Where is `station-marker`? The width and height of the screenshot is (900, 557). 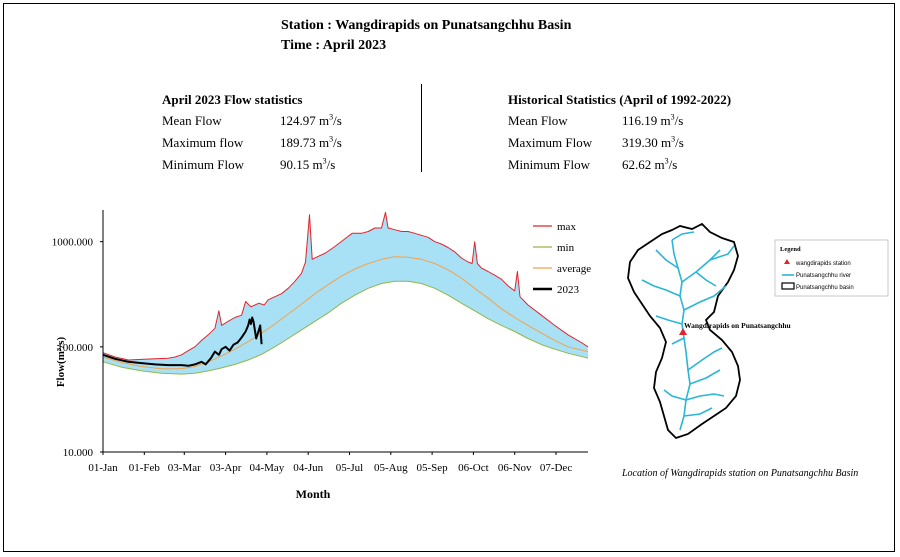
station-marker is located at coordinates (683, 331).